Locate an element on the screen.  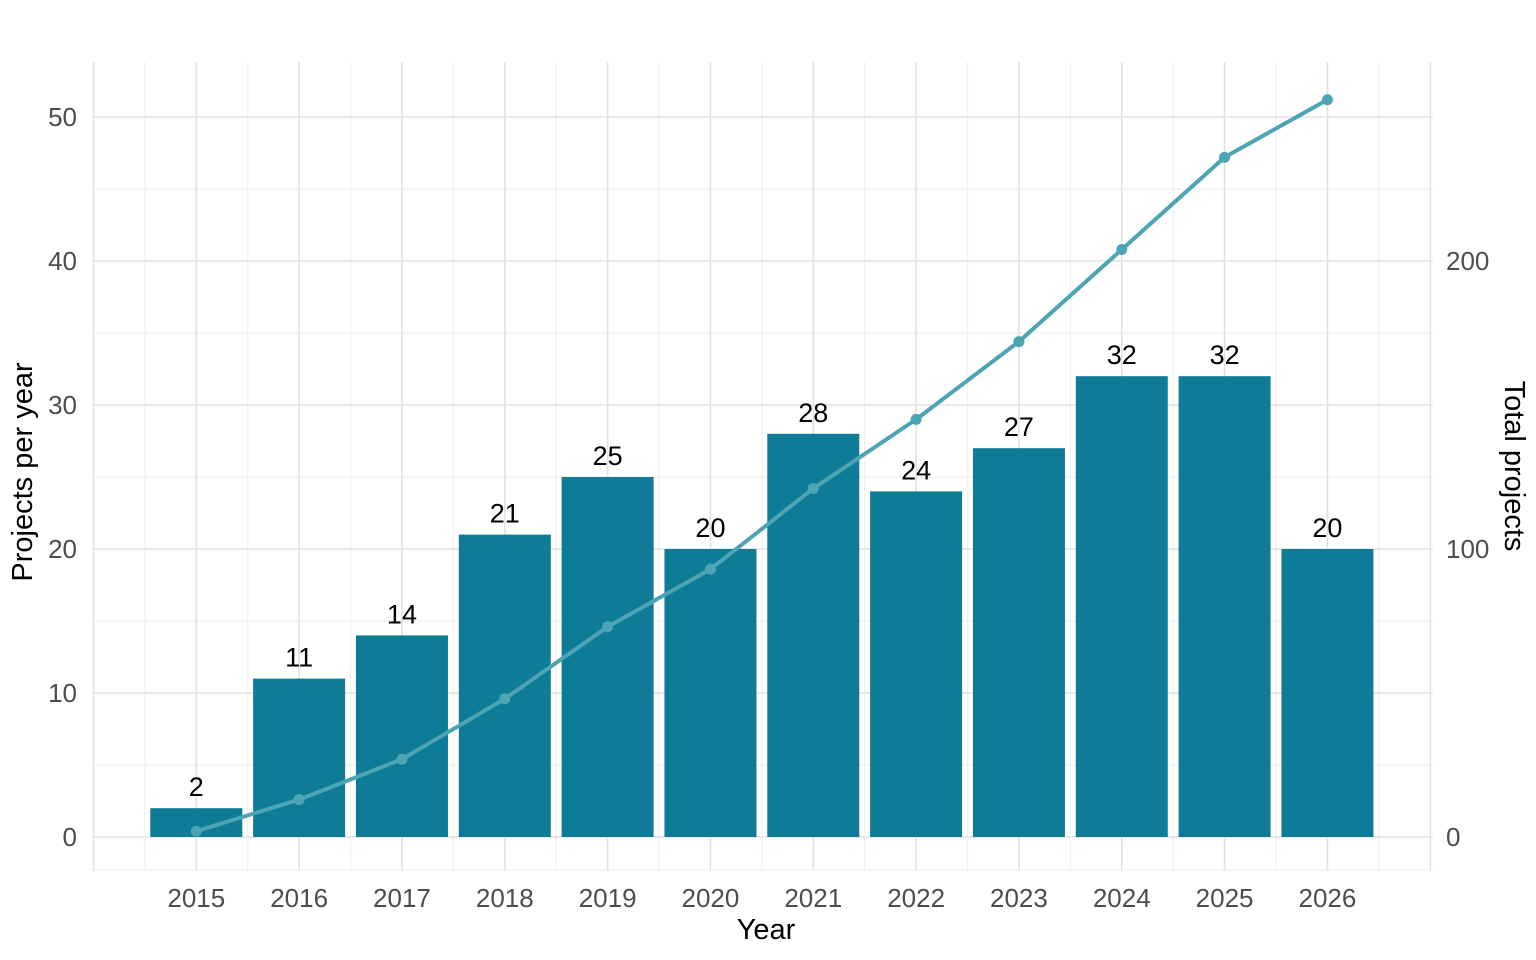
left-axis-tick-label: 30 is located at coordinates (62, 405).